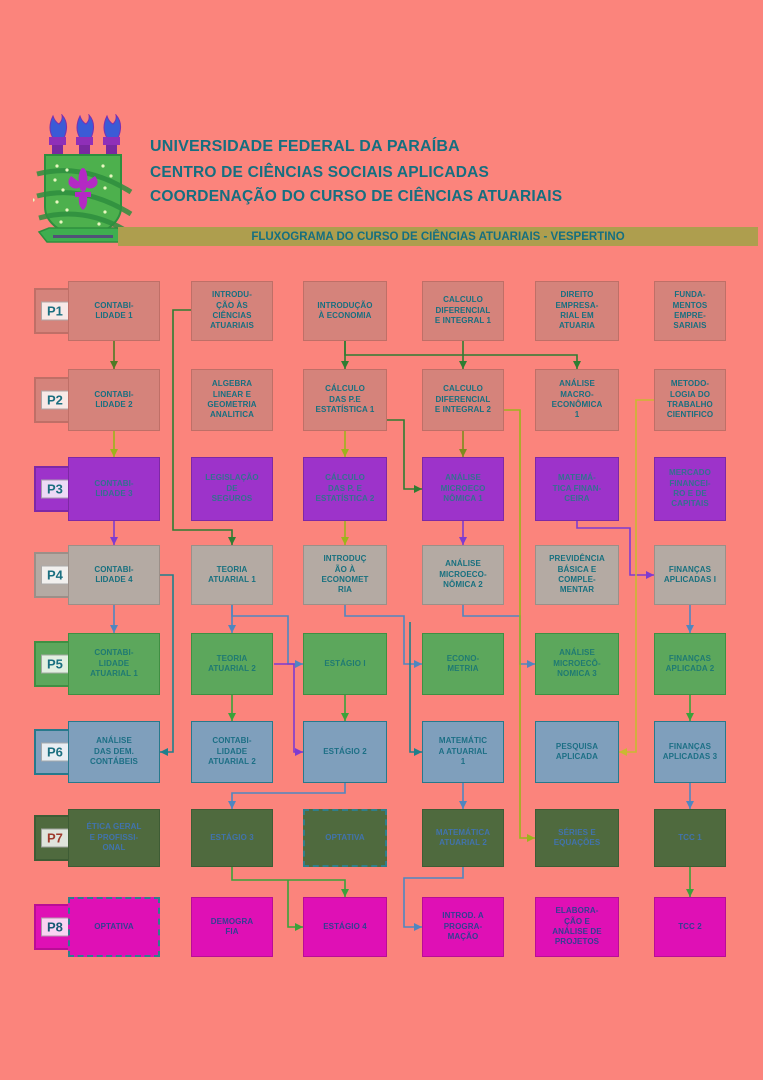 The width and height of the screenshot is (763, 1080). I want to click on course-box: CALCULO DIFERENCIAL E INTEGRAL 2, so click(463, 400).